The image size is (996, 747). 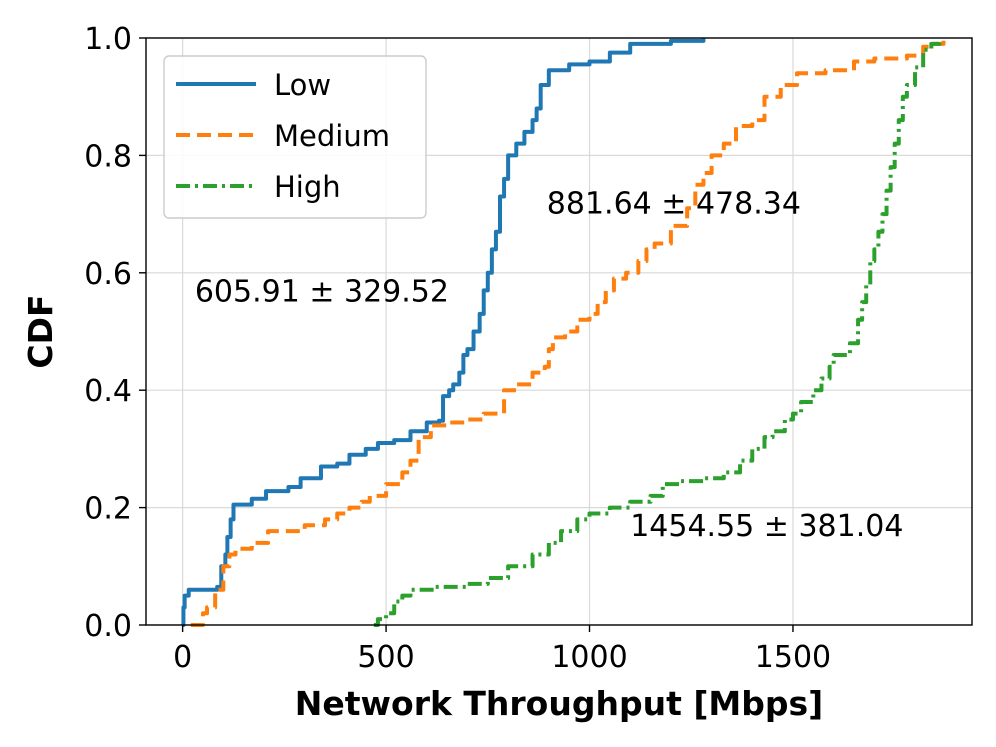 What do you see at coordinates (182, 657) in the screenshot?
I see `x-tick-label: 0` at bounding box center [182, 657].